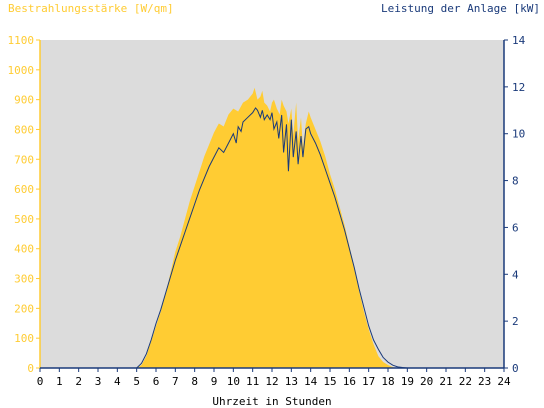 The width and height of the screenshot is (544, 408). What do you see at coordinates (156, 381) in the screenshot?
I see `x-tick-label: 6` at bounding box center [156, 381].